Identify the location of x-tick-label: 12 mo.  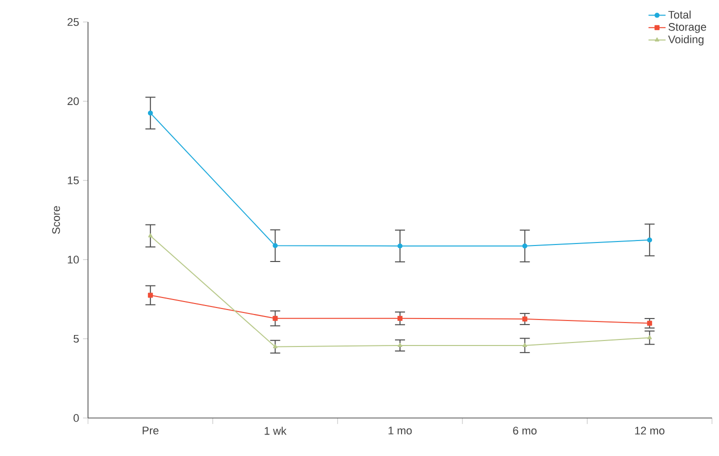
(649, 430).